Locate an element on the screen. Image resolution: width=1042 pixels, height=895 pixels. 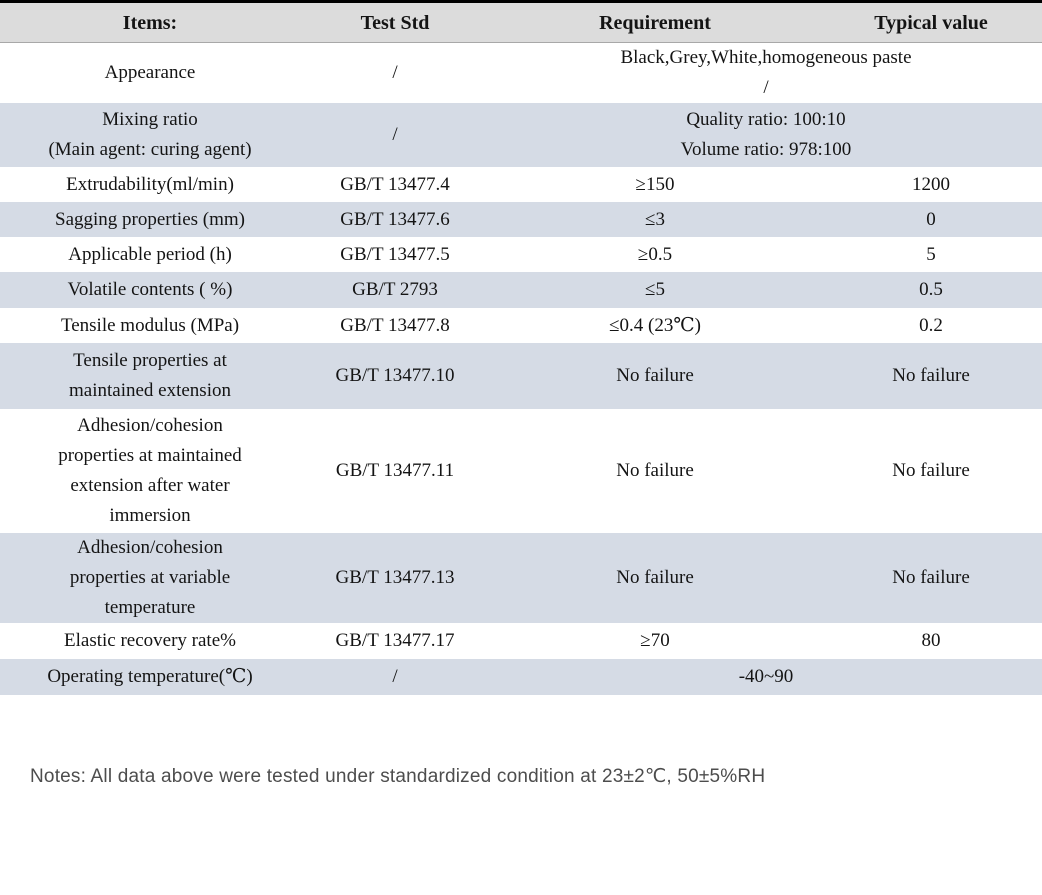
test-std-cell: GB/T 13477.8 is located at coordinates (395, 325).